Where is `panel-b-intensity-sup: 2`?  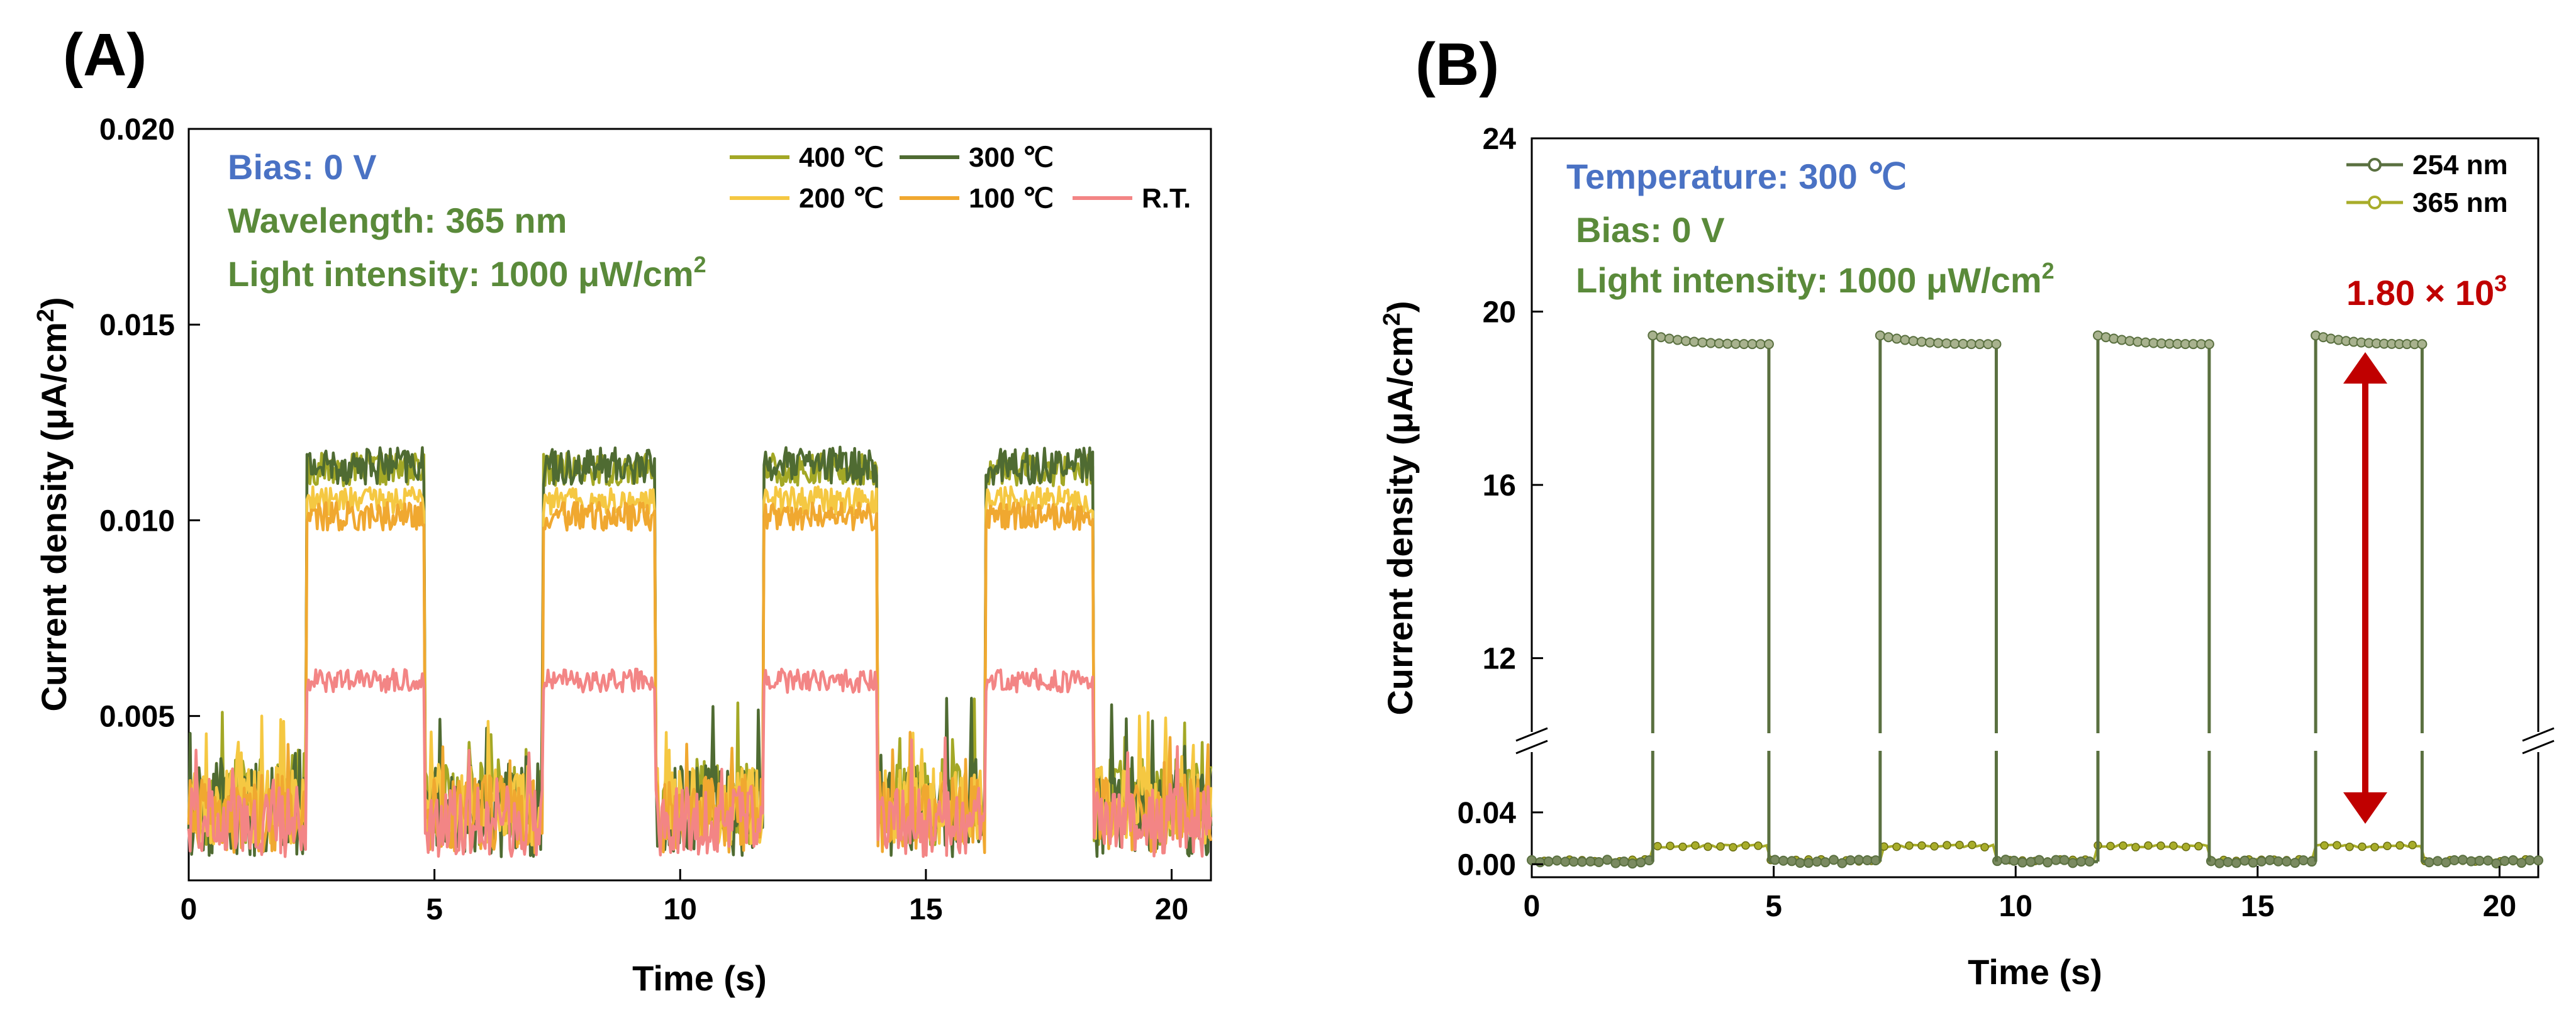
panel-b-intensity-sup: 2 is located at coordinates (2048, 271).